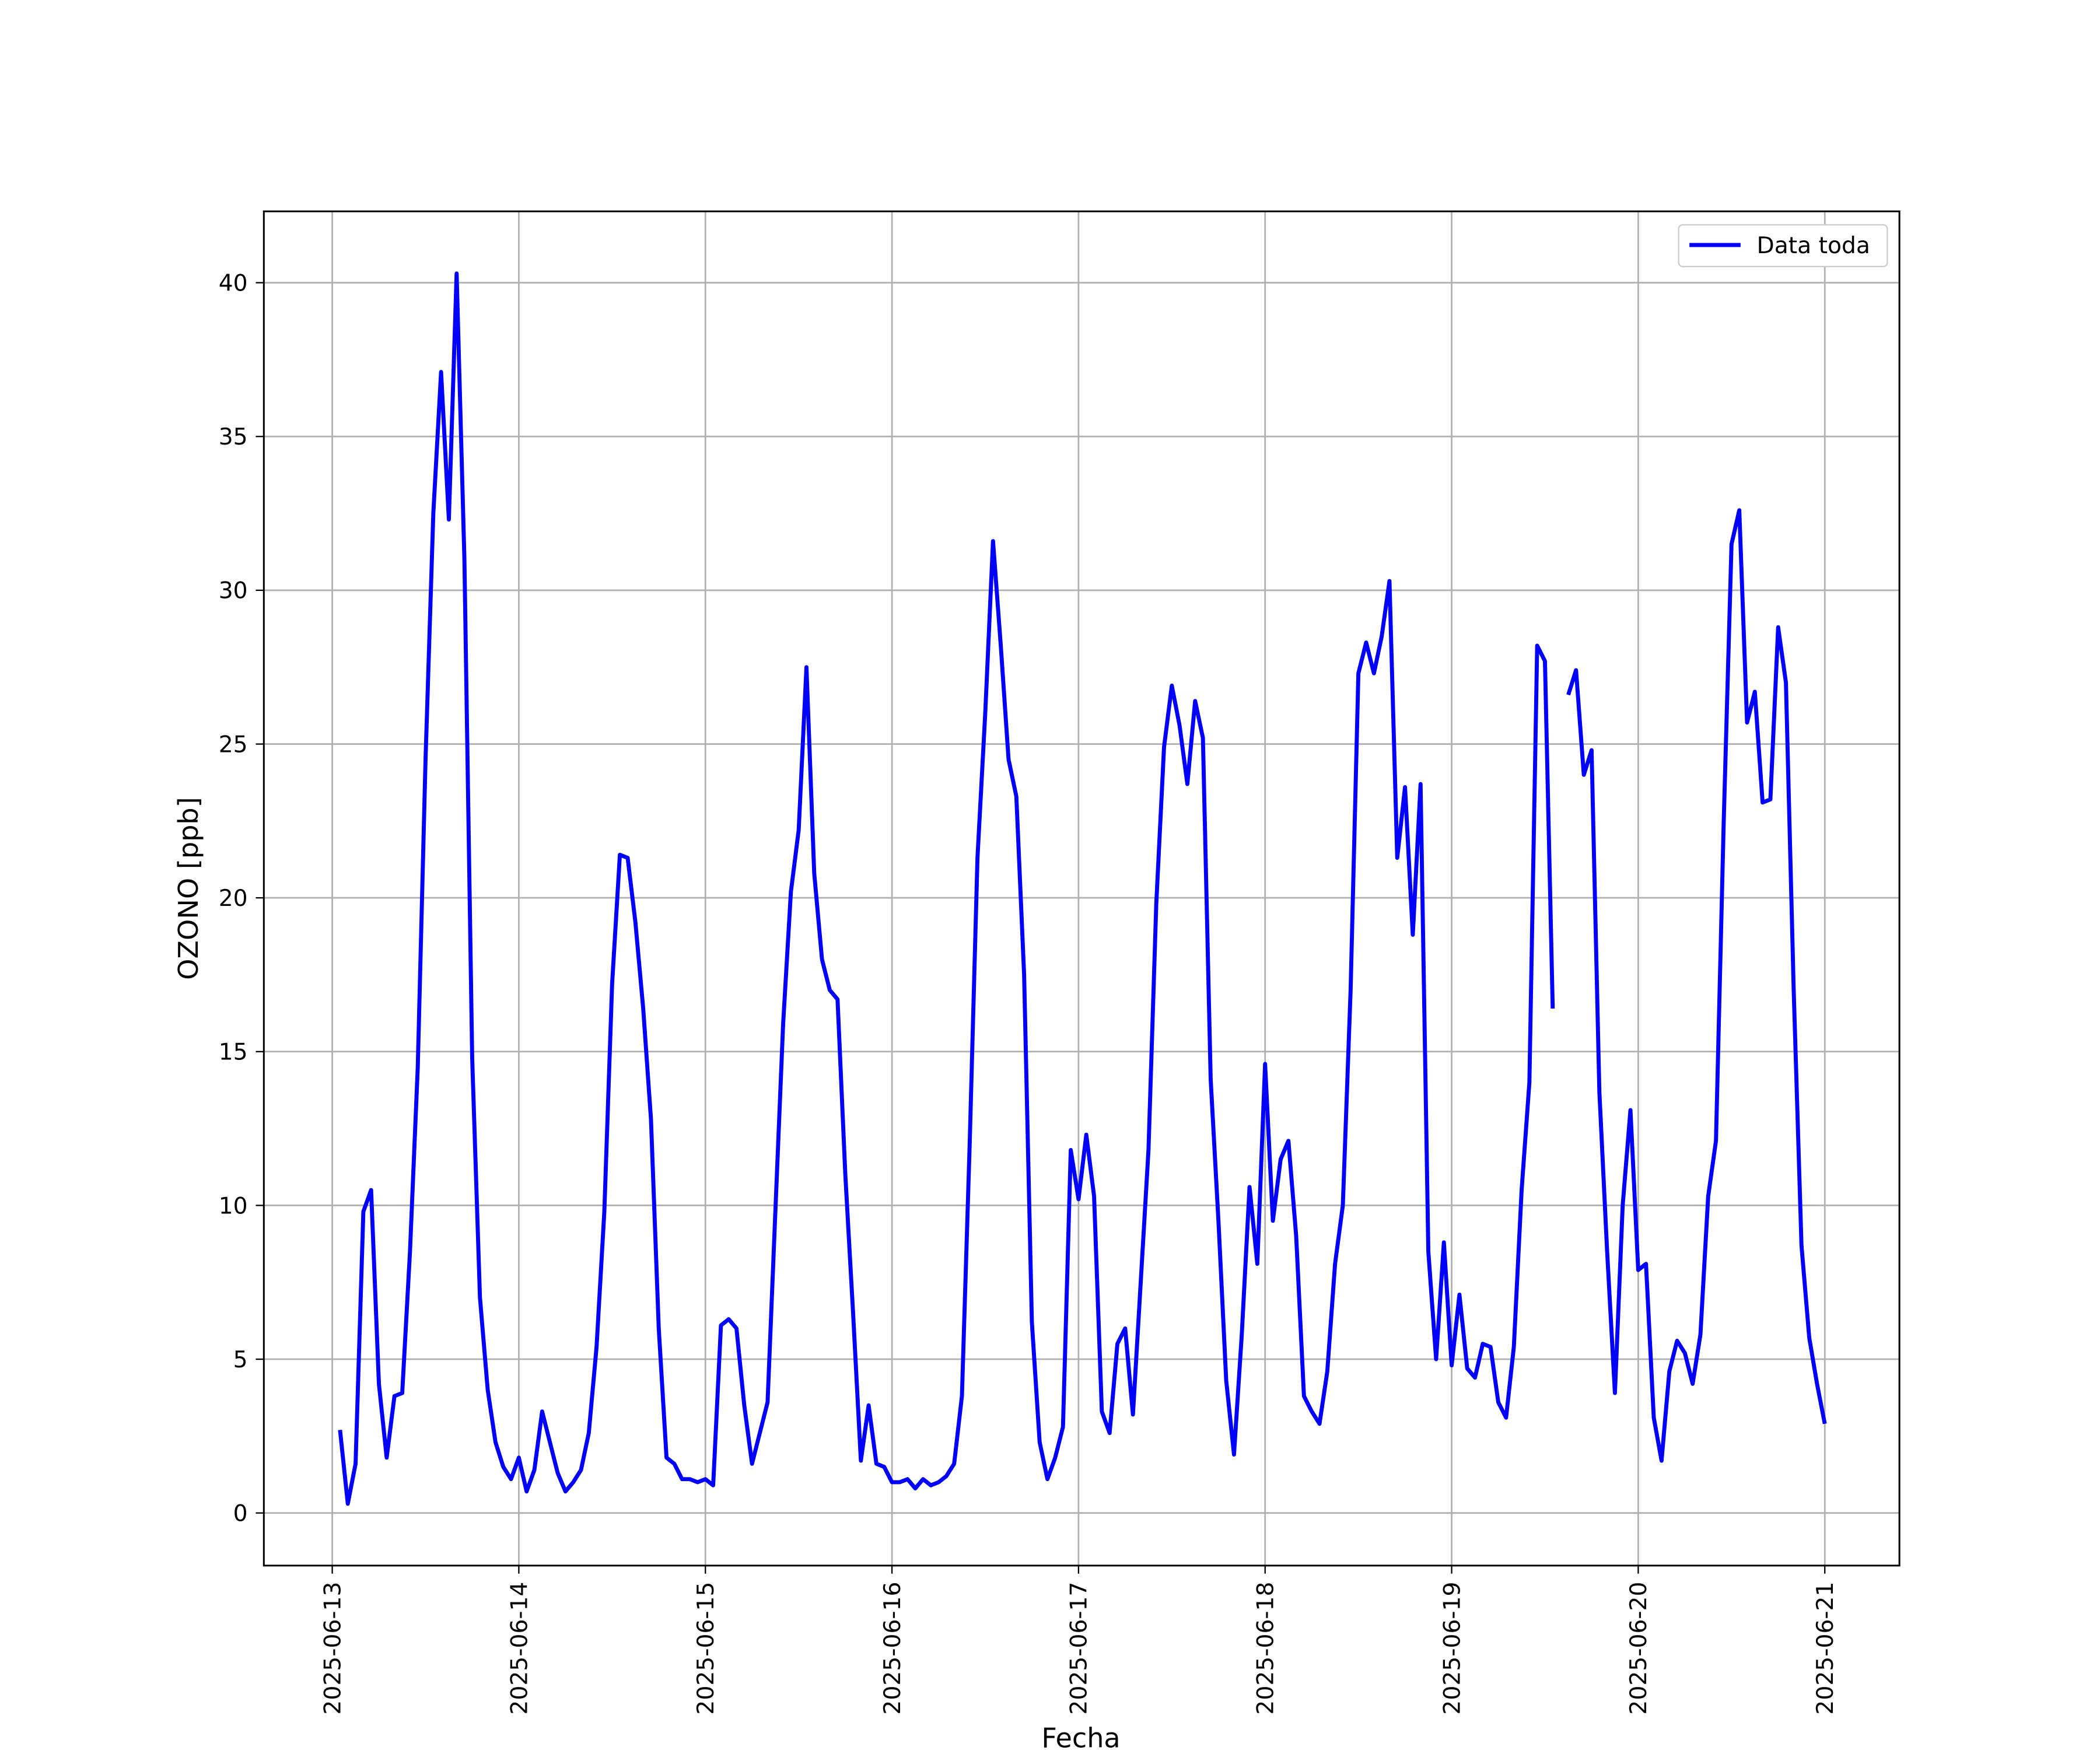 The width and height of the screenshot is (2100, 1750). I want to click on x-axis-label: Fecha, so click(1080, 1736).